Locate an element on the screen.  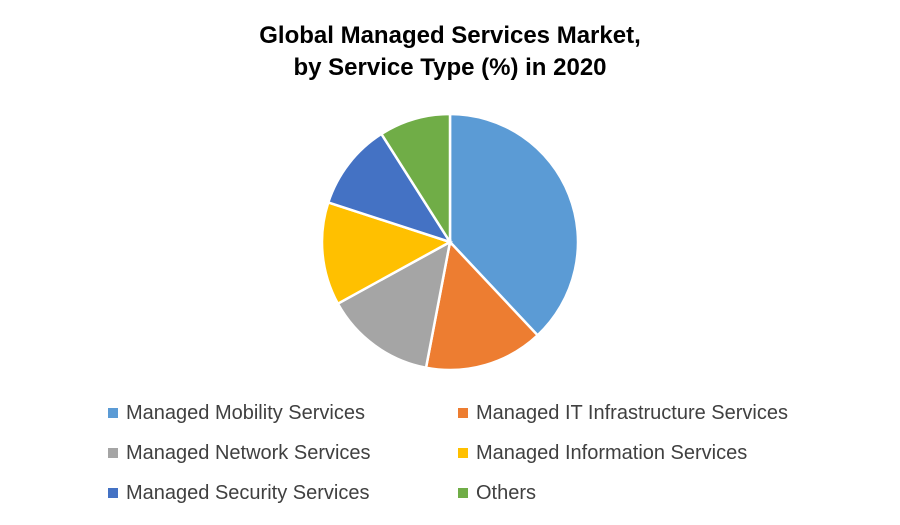
legend-label: Managed Network Services is located at coordinates (248, 452).